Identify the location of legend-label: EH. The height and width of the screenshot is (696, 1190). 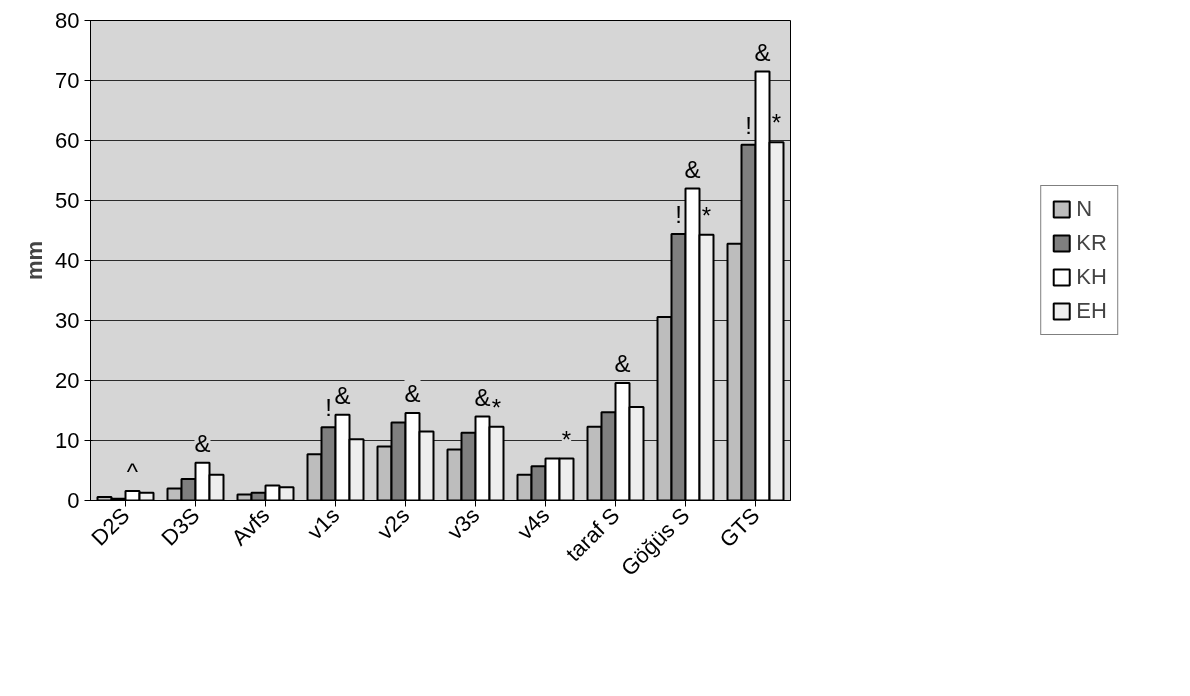
(1091, 311).